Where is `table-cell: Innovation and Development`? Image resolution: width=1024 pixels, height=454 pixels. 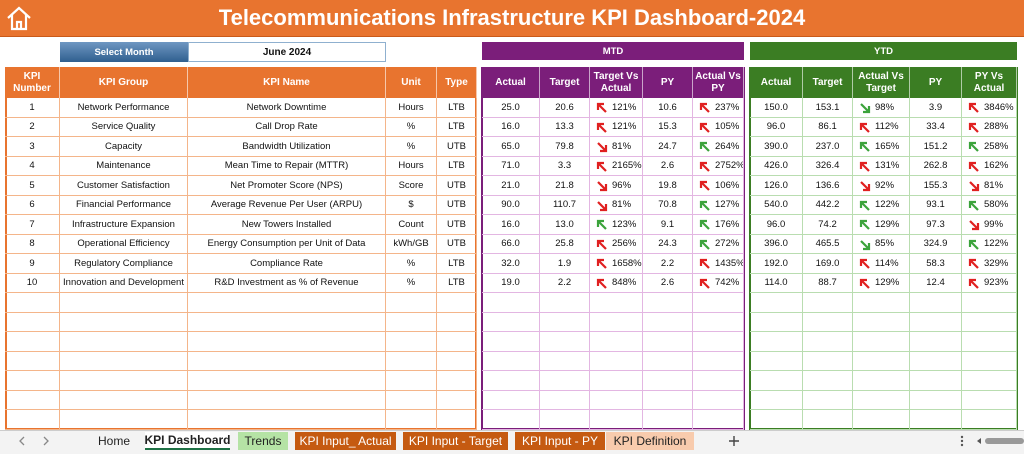 table-cell: Innovation and Development is located at coordinates (124, 283).